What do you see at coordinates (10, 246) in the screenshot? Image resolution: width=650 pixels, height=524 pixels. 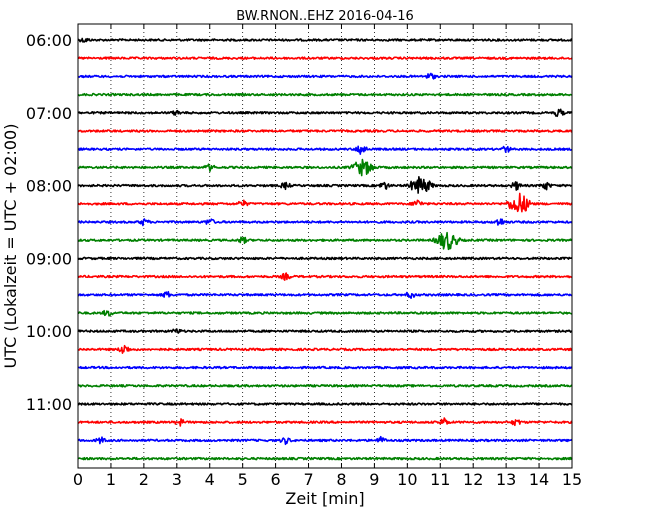 I see `y-axis-label: UTC (Lokalzeit = UTC + 02:00)` at bounding box center [10, 246].